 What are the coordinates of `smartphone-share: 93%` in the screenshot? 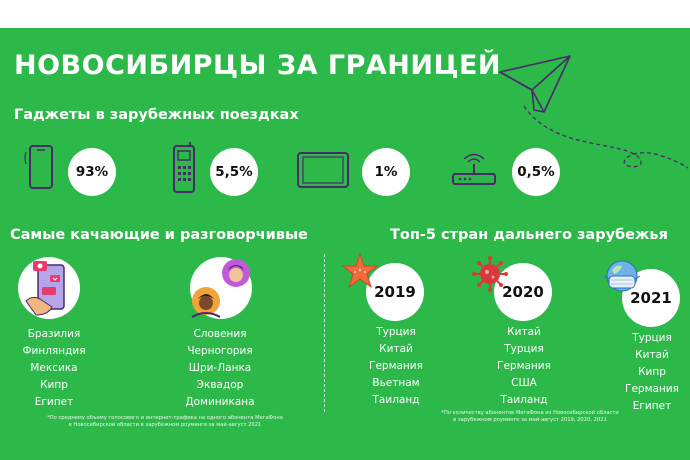 It's located at (92, 172).